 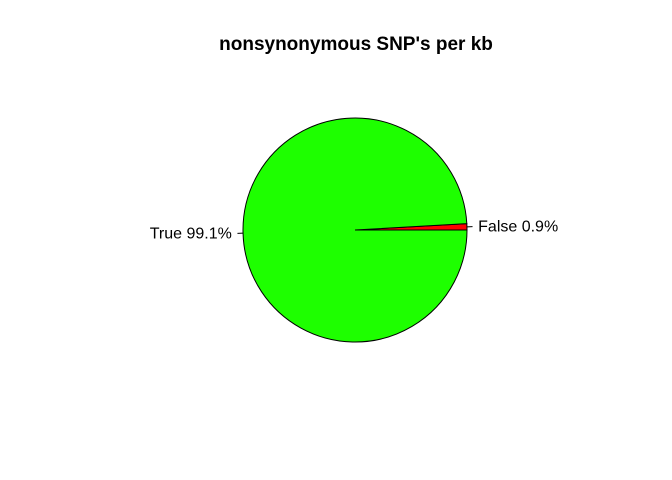 What do you see at coordinates (191, 233) in the screenshot?
I see `pie-label-1: True 99.1%` at bounding box center [191, 233].